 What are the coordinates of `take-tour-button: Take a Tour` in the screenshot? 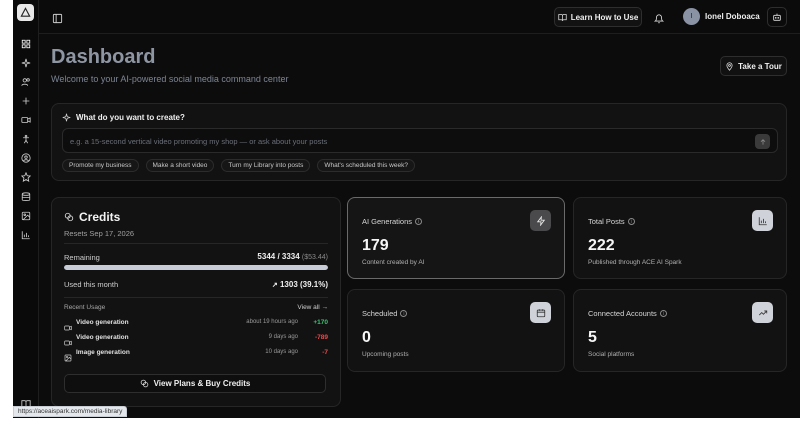 It's located at (753, 66).